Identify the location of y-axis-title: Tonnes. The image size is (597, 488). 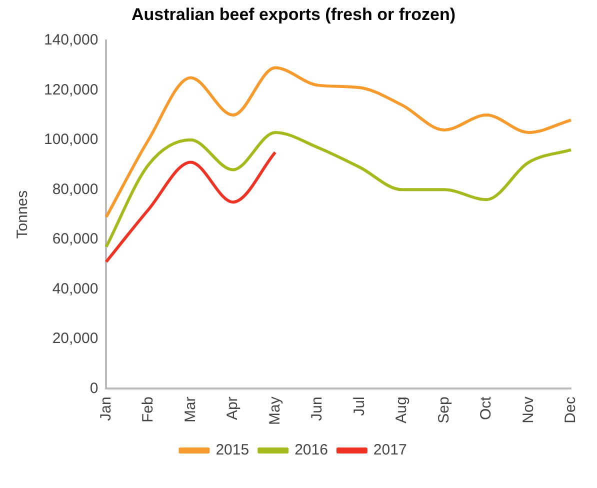
(23, 214).